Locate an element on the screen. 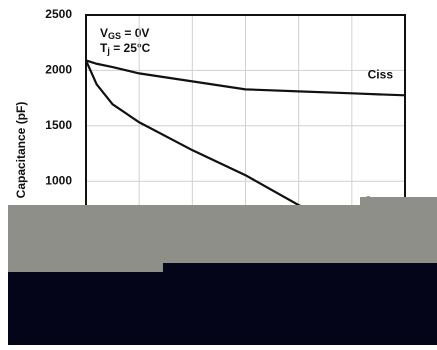 This screenshot has width=437, height=350. y-tick-label: 2500 is located at coordinates (58, 14).